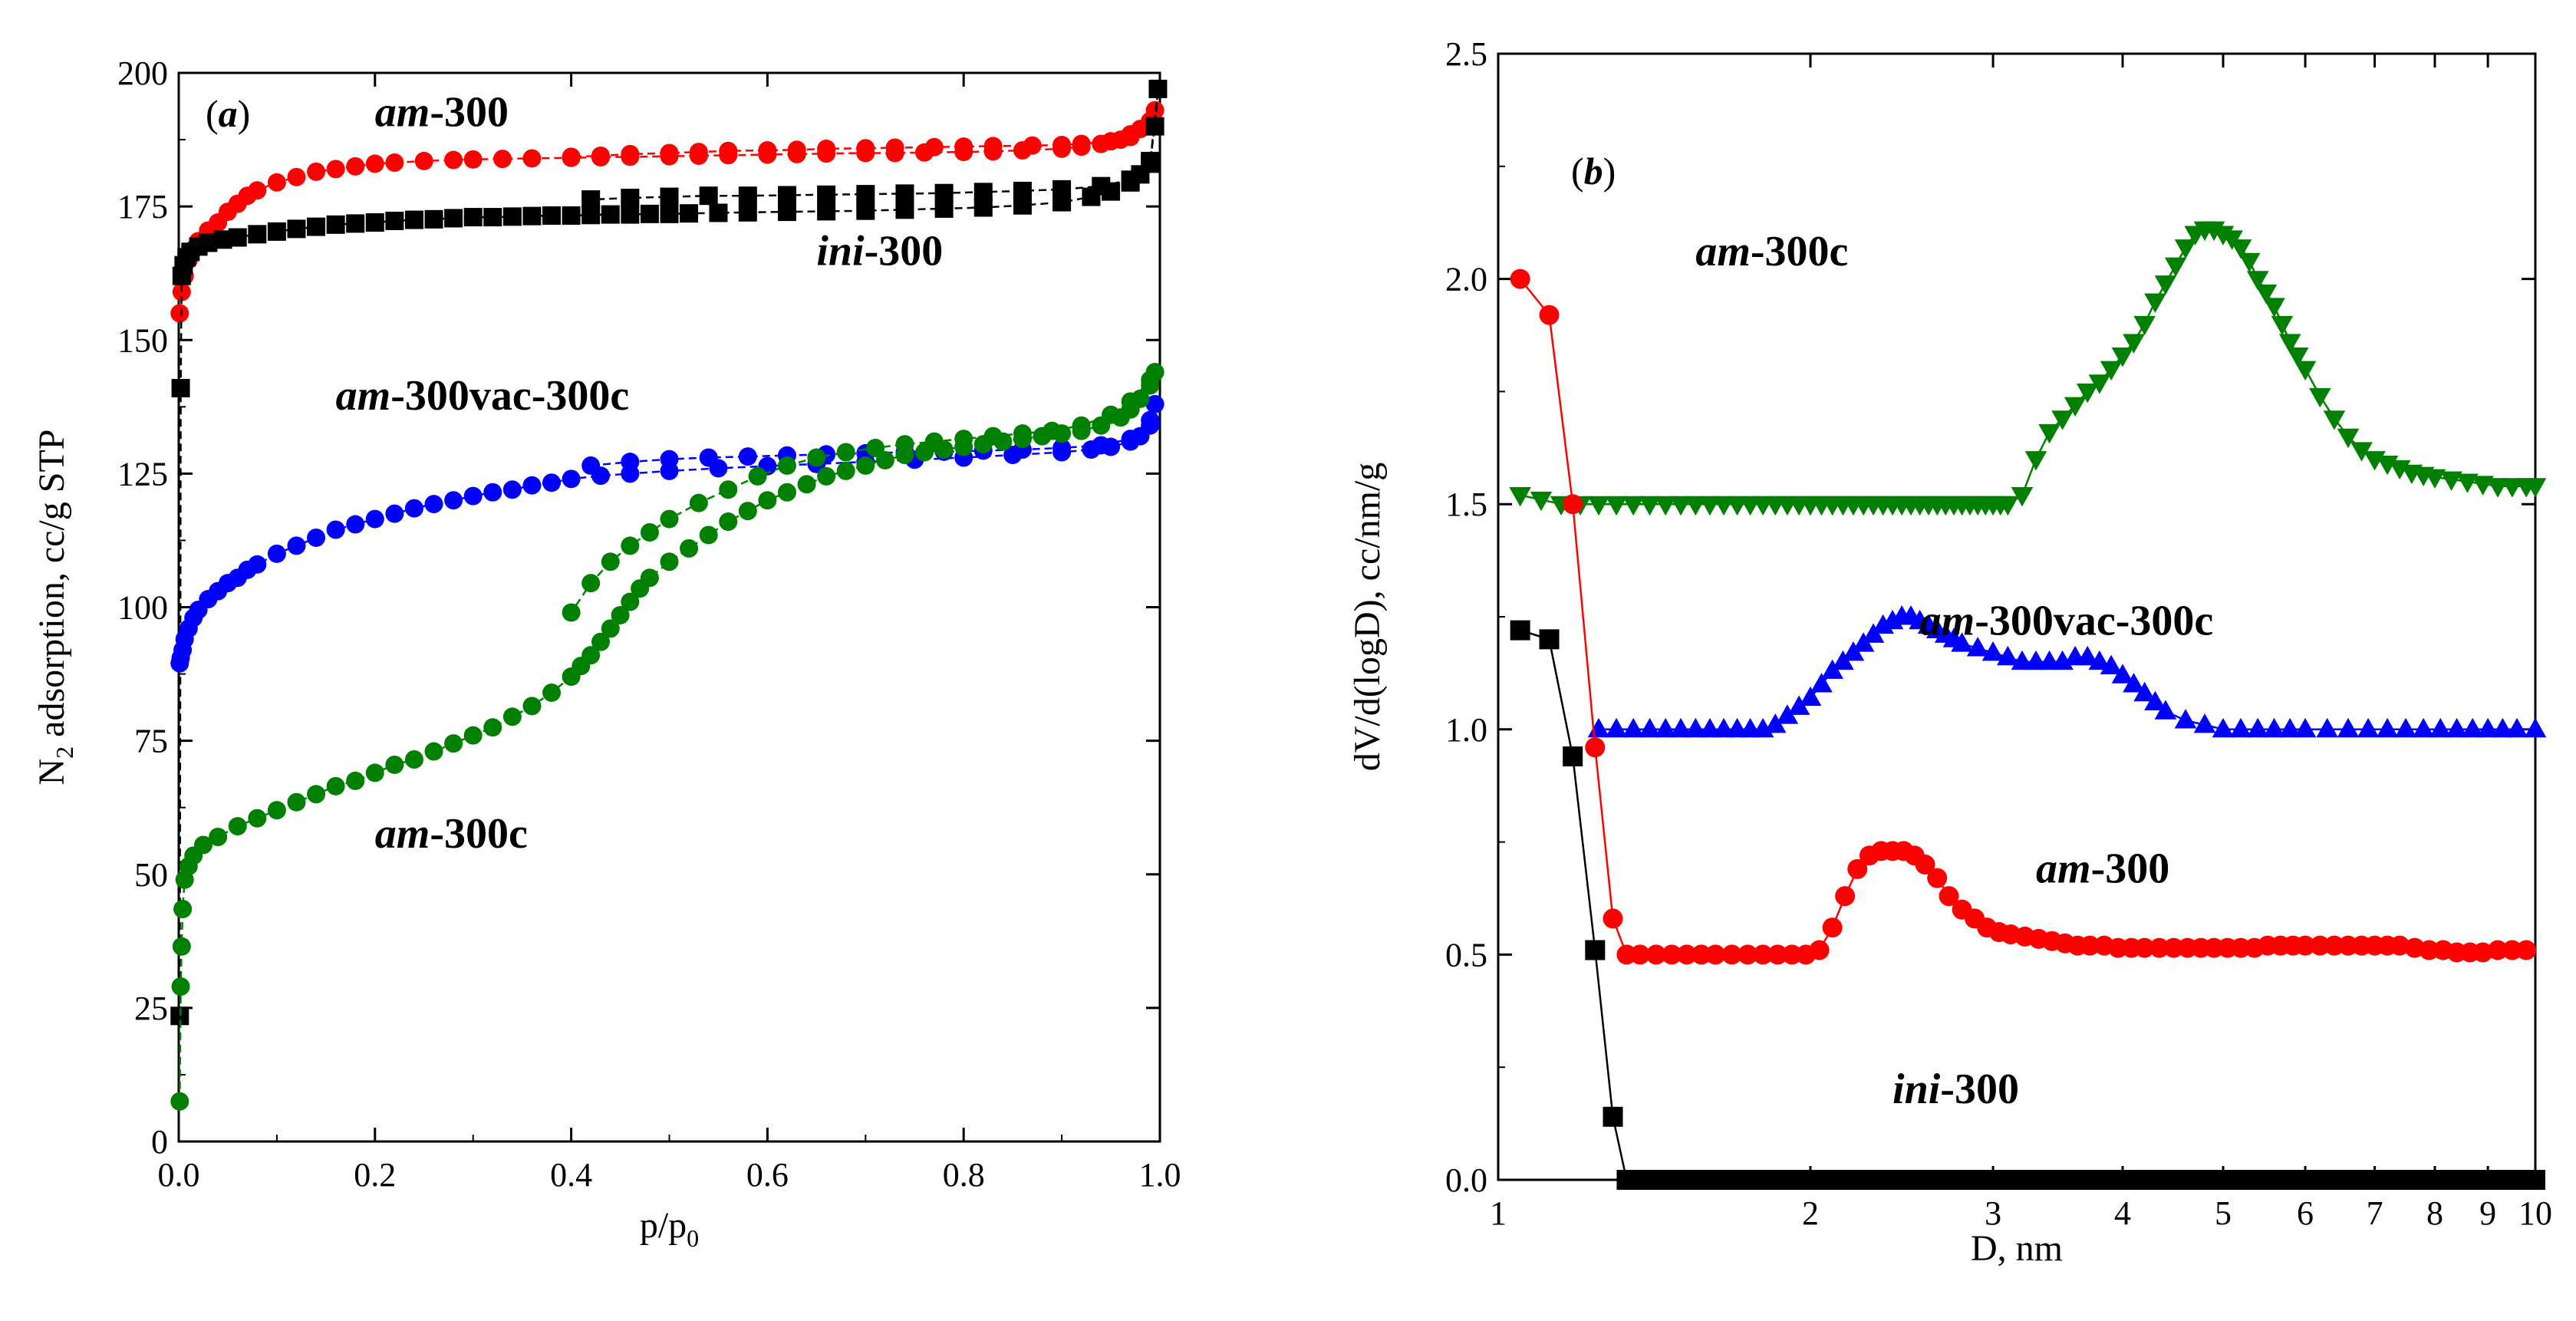  I want to click on x-tick-label: 8, so click(2434, 1213).